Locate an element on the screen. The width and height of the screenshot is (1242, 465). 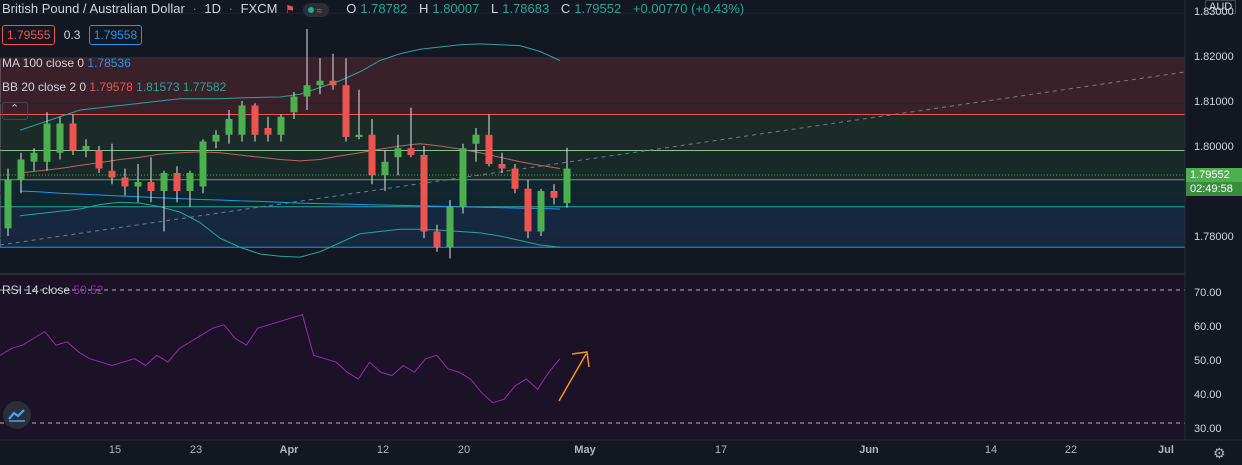
time-tick-label: 20 is located at coordinates (464, 450).